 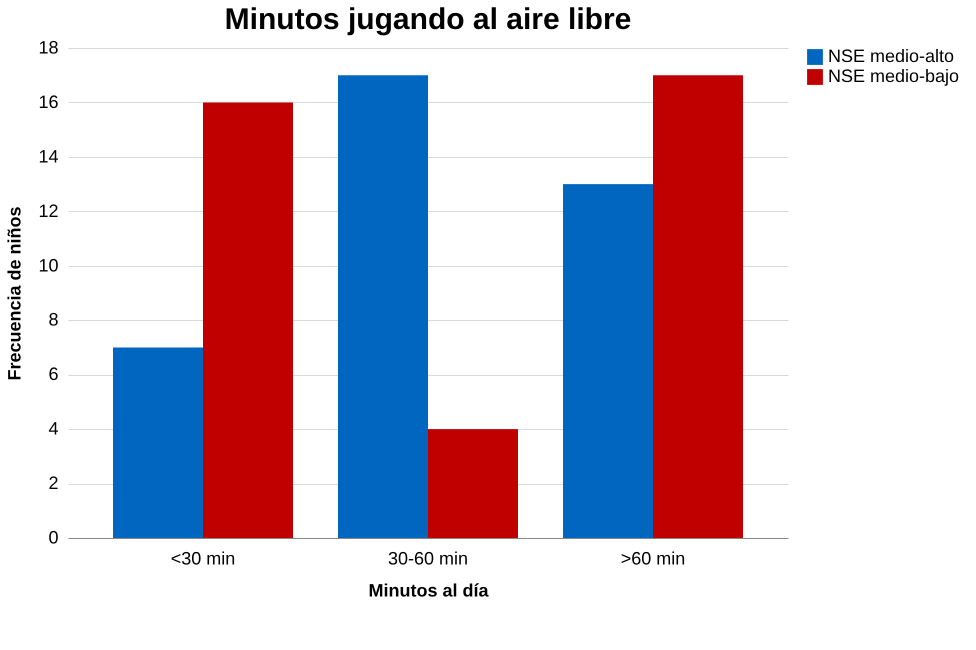 What do you see at coordinates (428, 19) in the screenshot?
I see `chart-title: Minutos jugando al aire libre` at bounding box center [428, 19].